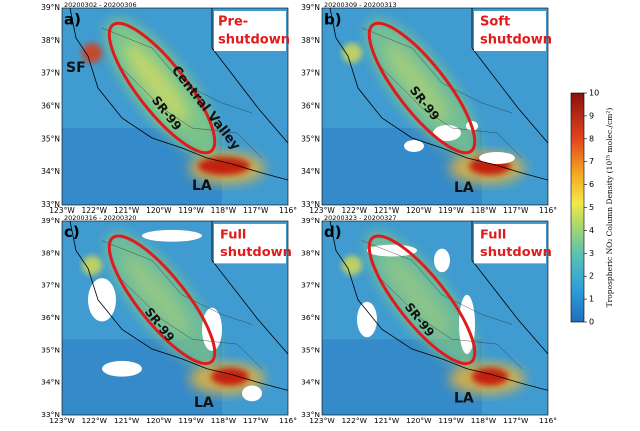 The height and width of the screenshot is (431, 640). Describe the element at coordinates (100, 218) in the screenshot. I see `panel-dates: 20200316 - 20200320` at that location.